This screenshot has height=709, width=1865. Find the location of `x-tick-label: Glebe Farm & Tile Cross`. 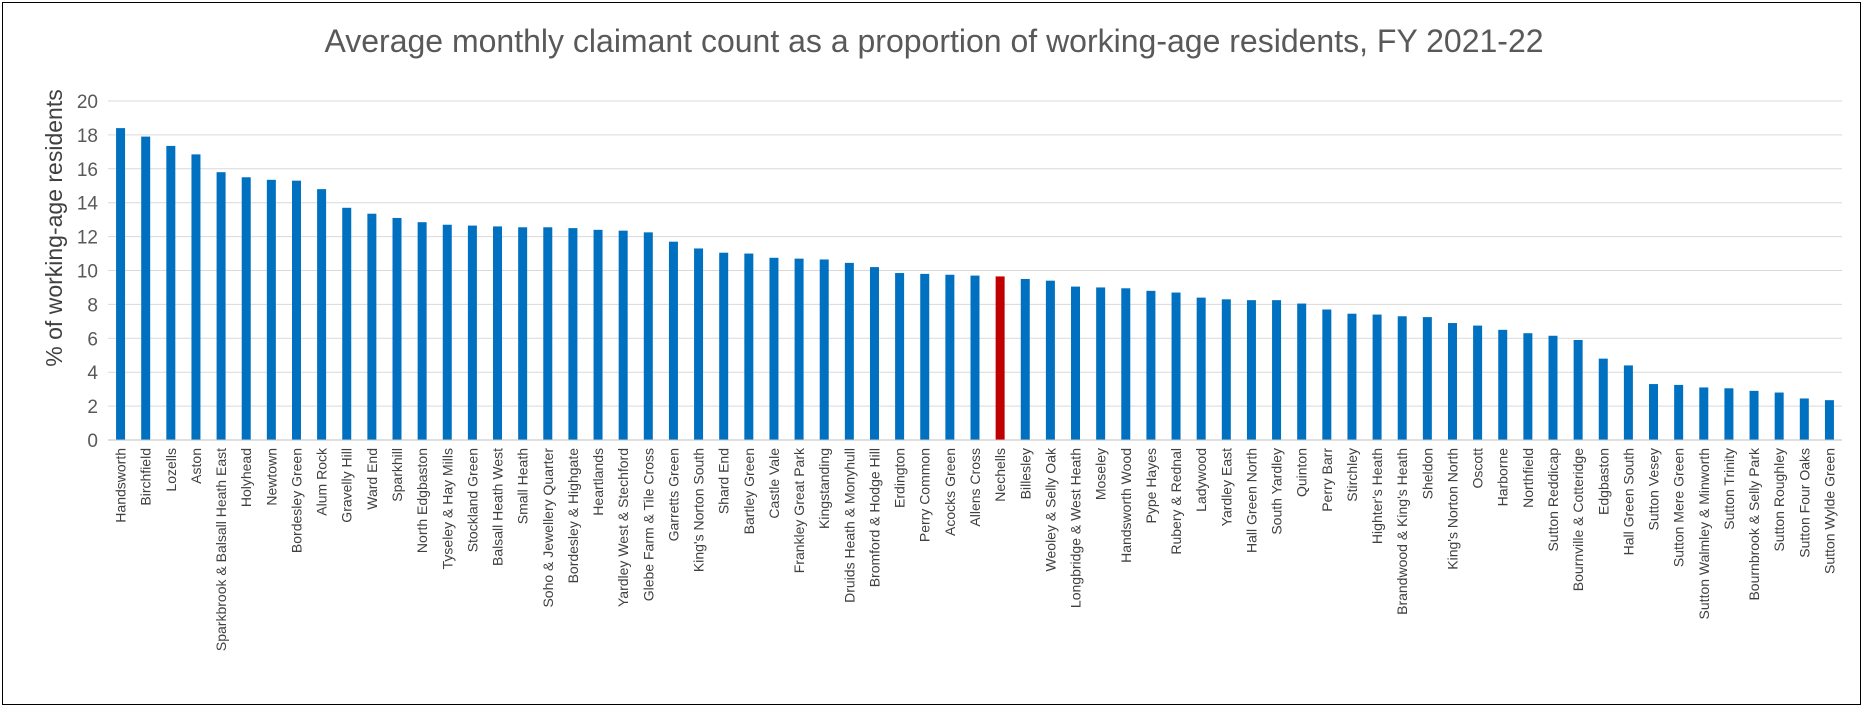

x-tick-label: Glebe Farm & Tile Cross is located at coordinates (648, 524).